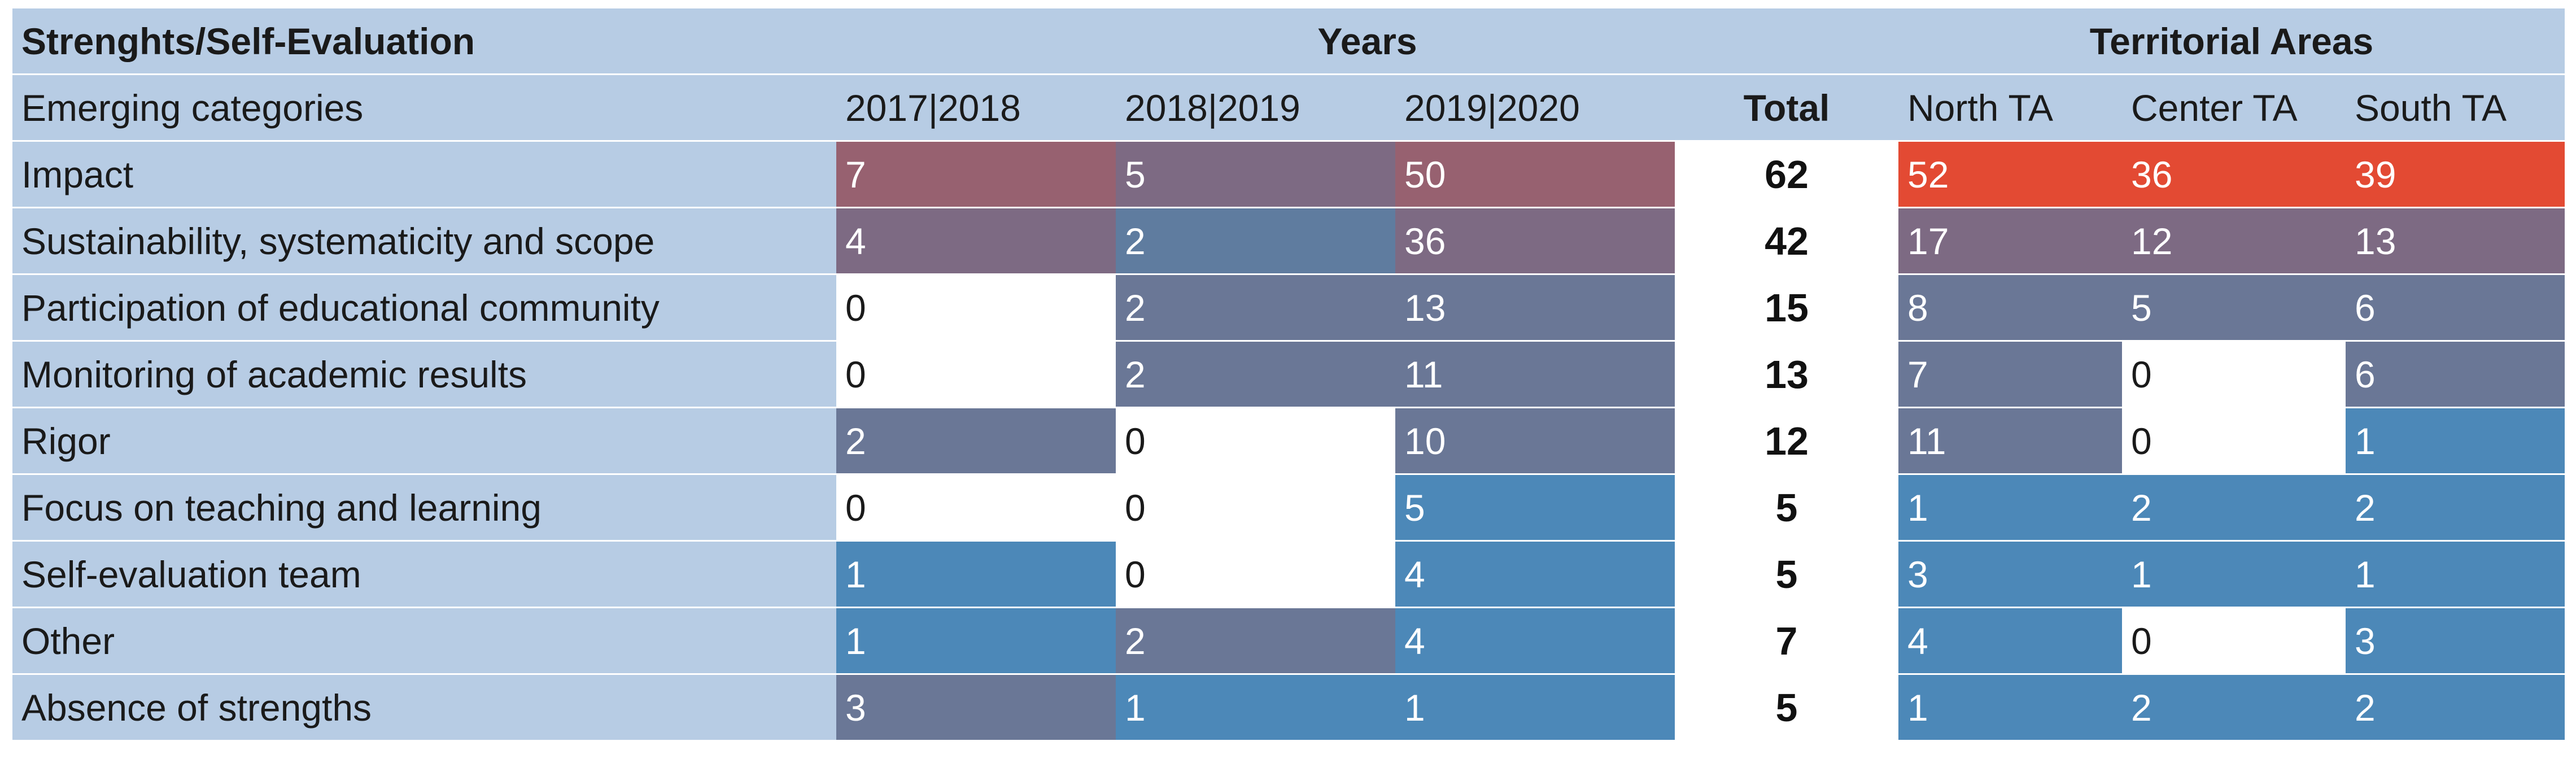 The image size is (2576, 763). I want to click on table-row: Focus on teaching and learning 0 0 5 5 1 2 2, so click(1288, 507).